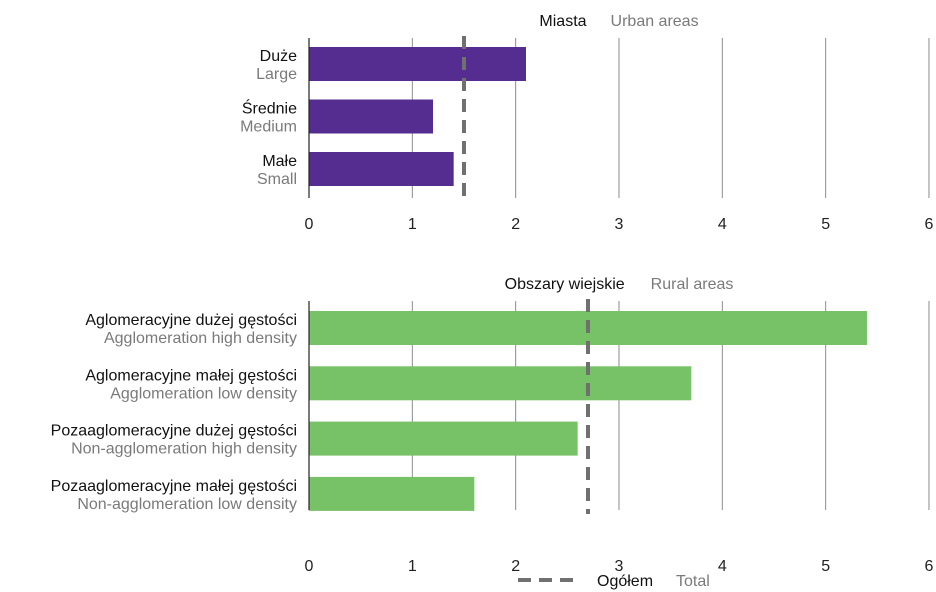 The height and width of the screenshot is (592, 936). I want to click on rural-category-label-pl: Aglomeracyjne dużej gęstości, so click(191, 320).